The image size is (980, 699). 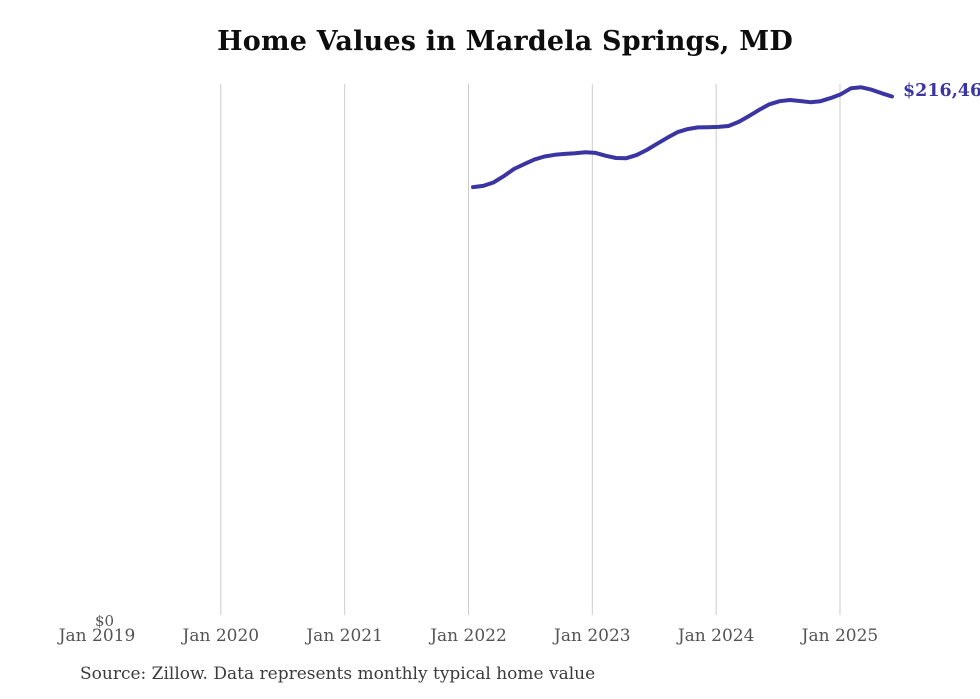 I want to click on x-tick-label: Jan 2023, so click(x=592, y=636).